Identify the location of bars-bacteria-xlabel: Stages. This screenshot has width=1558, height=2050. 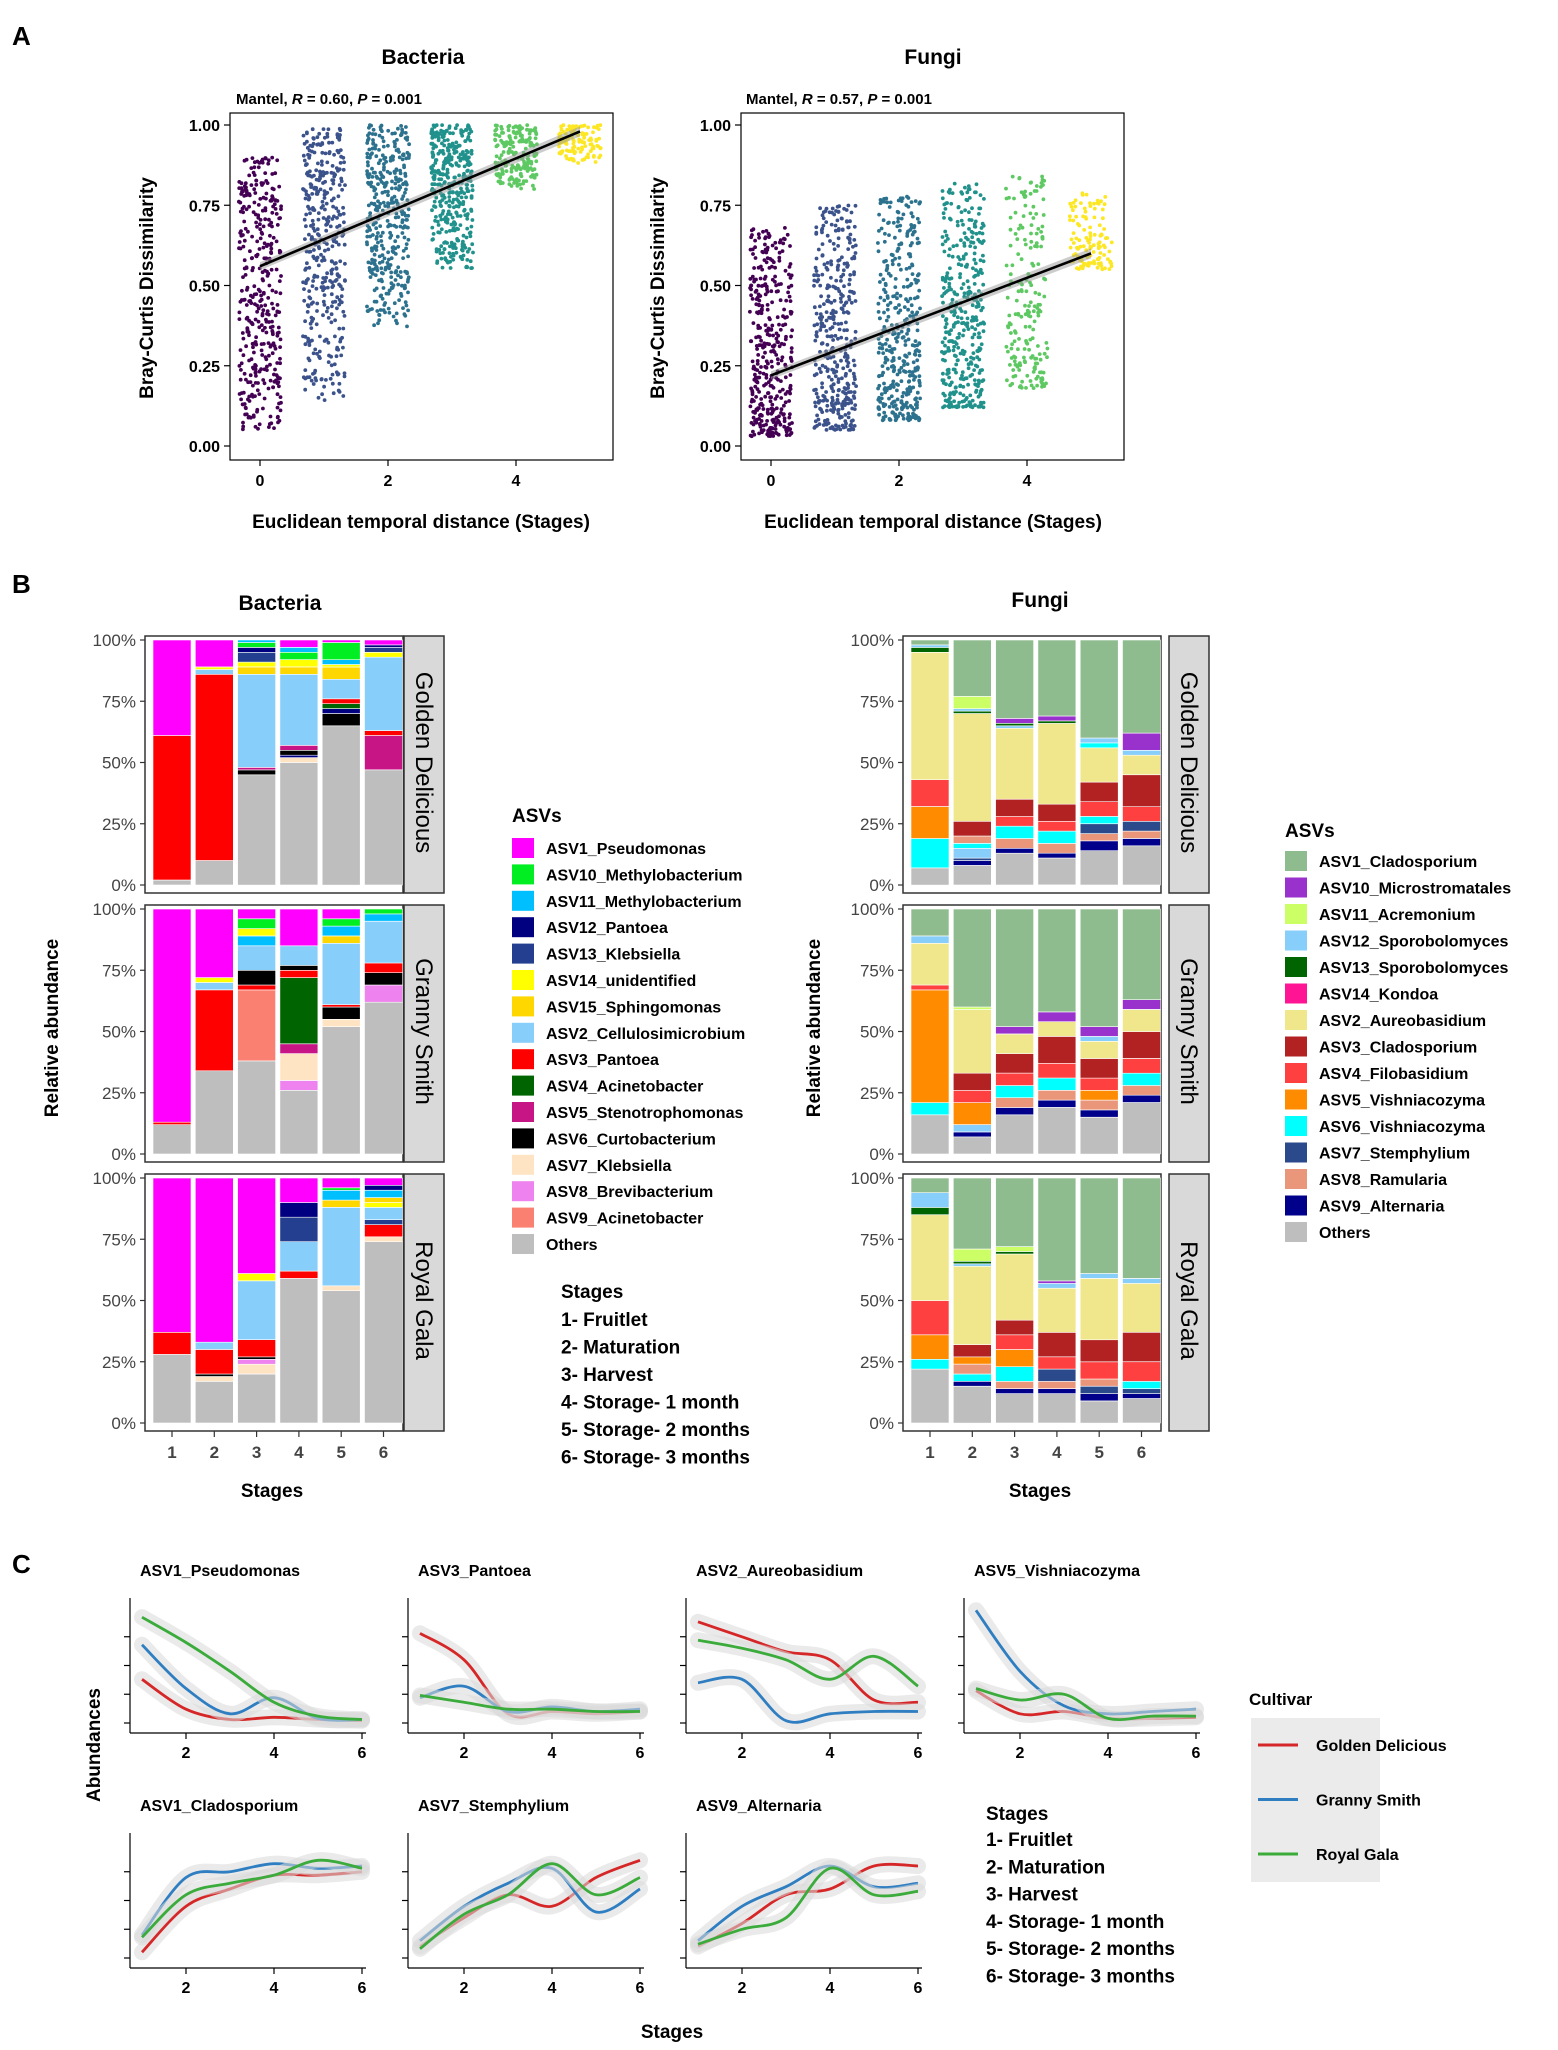
(272, 1491).